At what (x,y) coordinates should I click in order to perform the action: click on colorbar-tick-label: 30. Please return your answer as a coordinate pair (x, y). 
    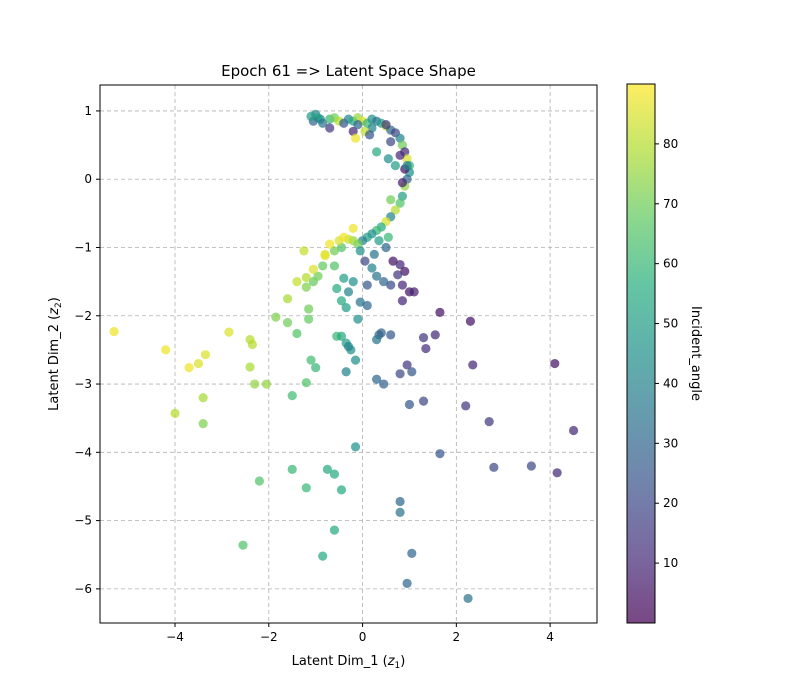
    Looking at the image, I should click on (670, 443).